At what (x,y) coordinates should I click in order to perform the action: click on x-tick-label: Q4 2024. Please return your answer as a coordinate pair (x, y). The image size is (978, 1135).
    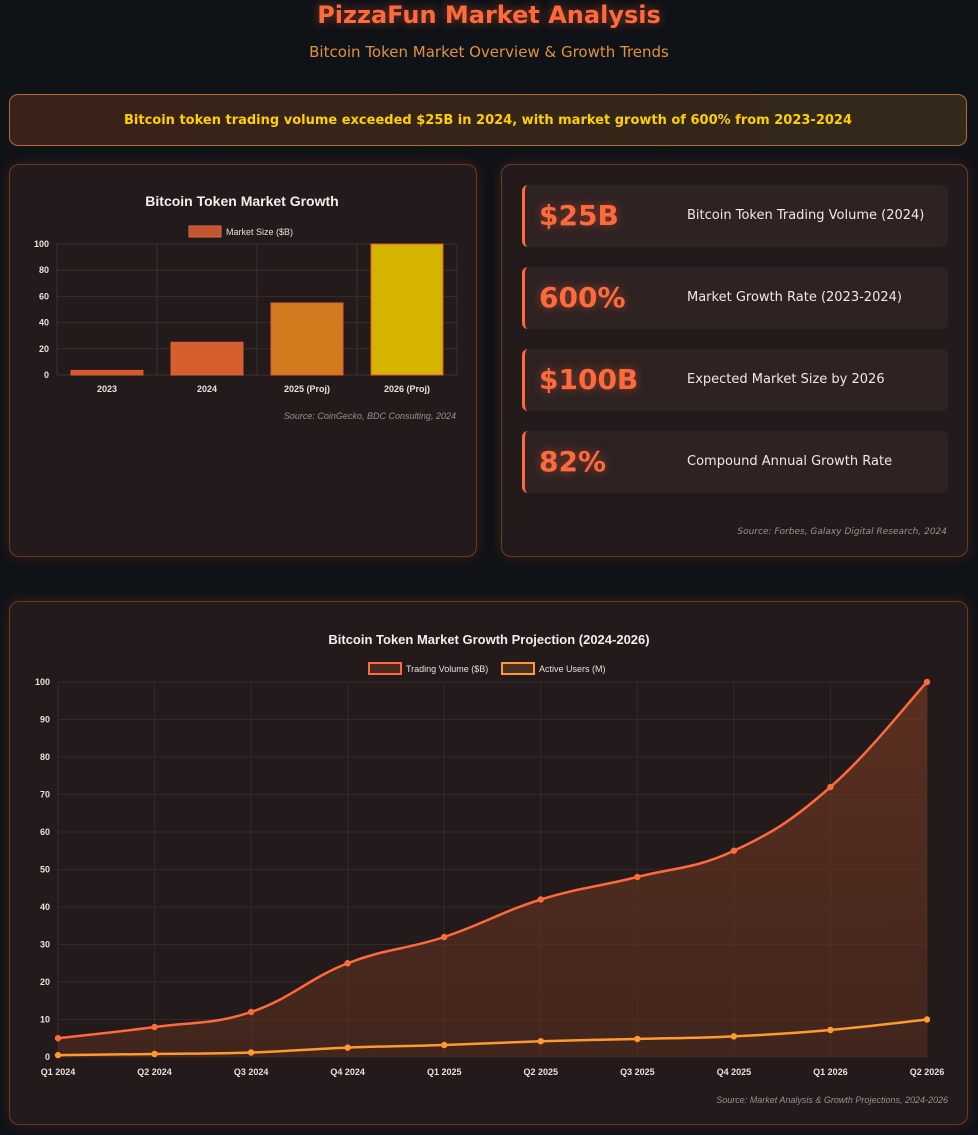
    Looking at the image, I should click on (347, 1072).